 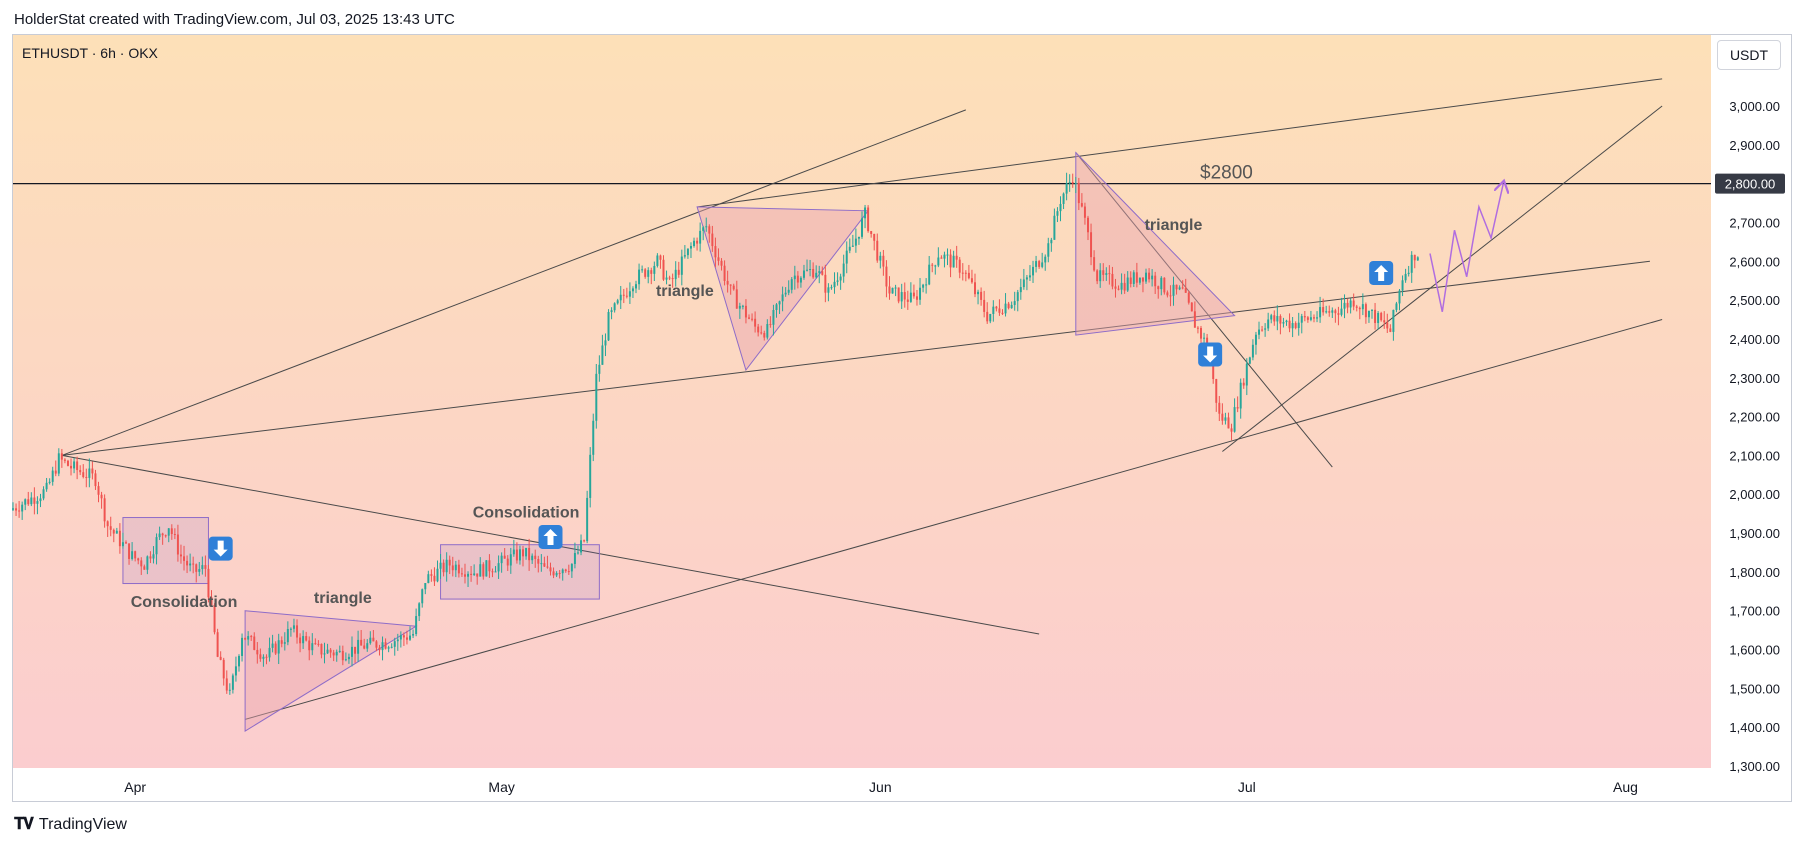 What do you see at coordinates (1466, 248) in the screenshot?
I see `projection-path` at bounding box center [1466, 248].